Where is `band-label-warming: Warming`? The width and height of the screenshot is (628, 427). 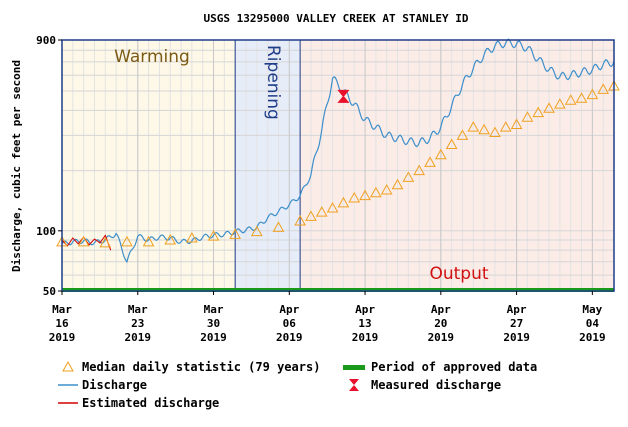
band-label-warming: Warming is located at coordinates (152, 57).